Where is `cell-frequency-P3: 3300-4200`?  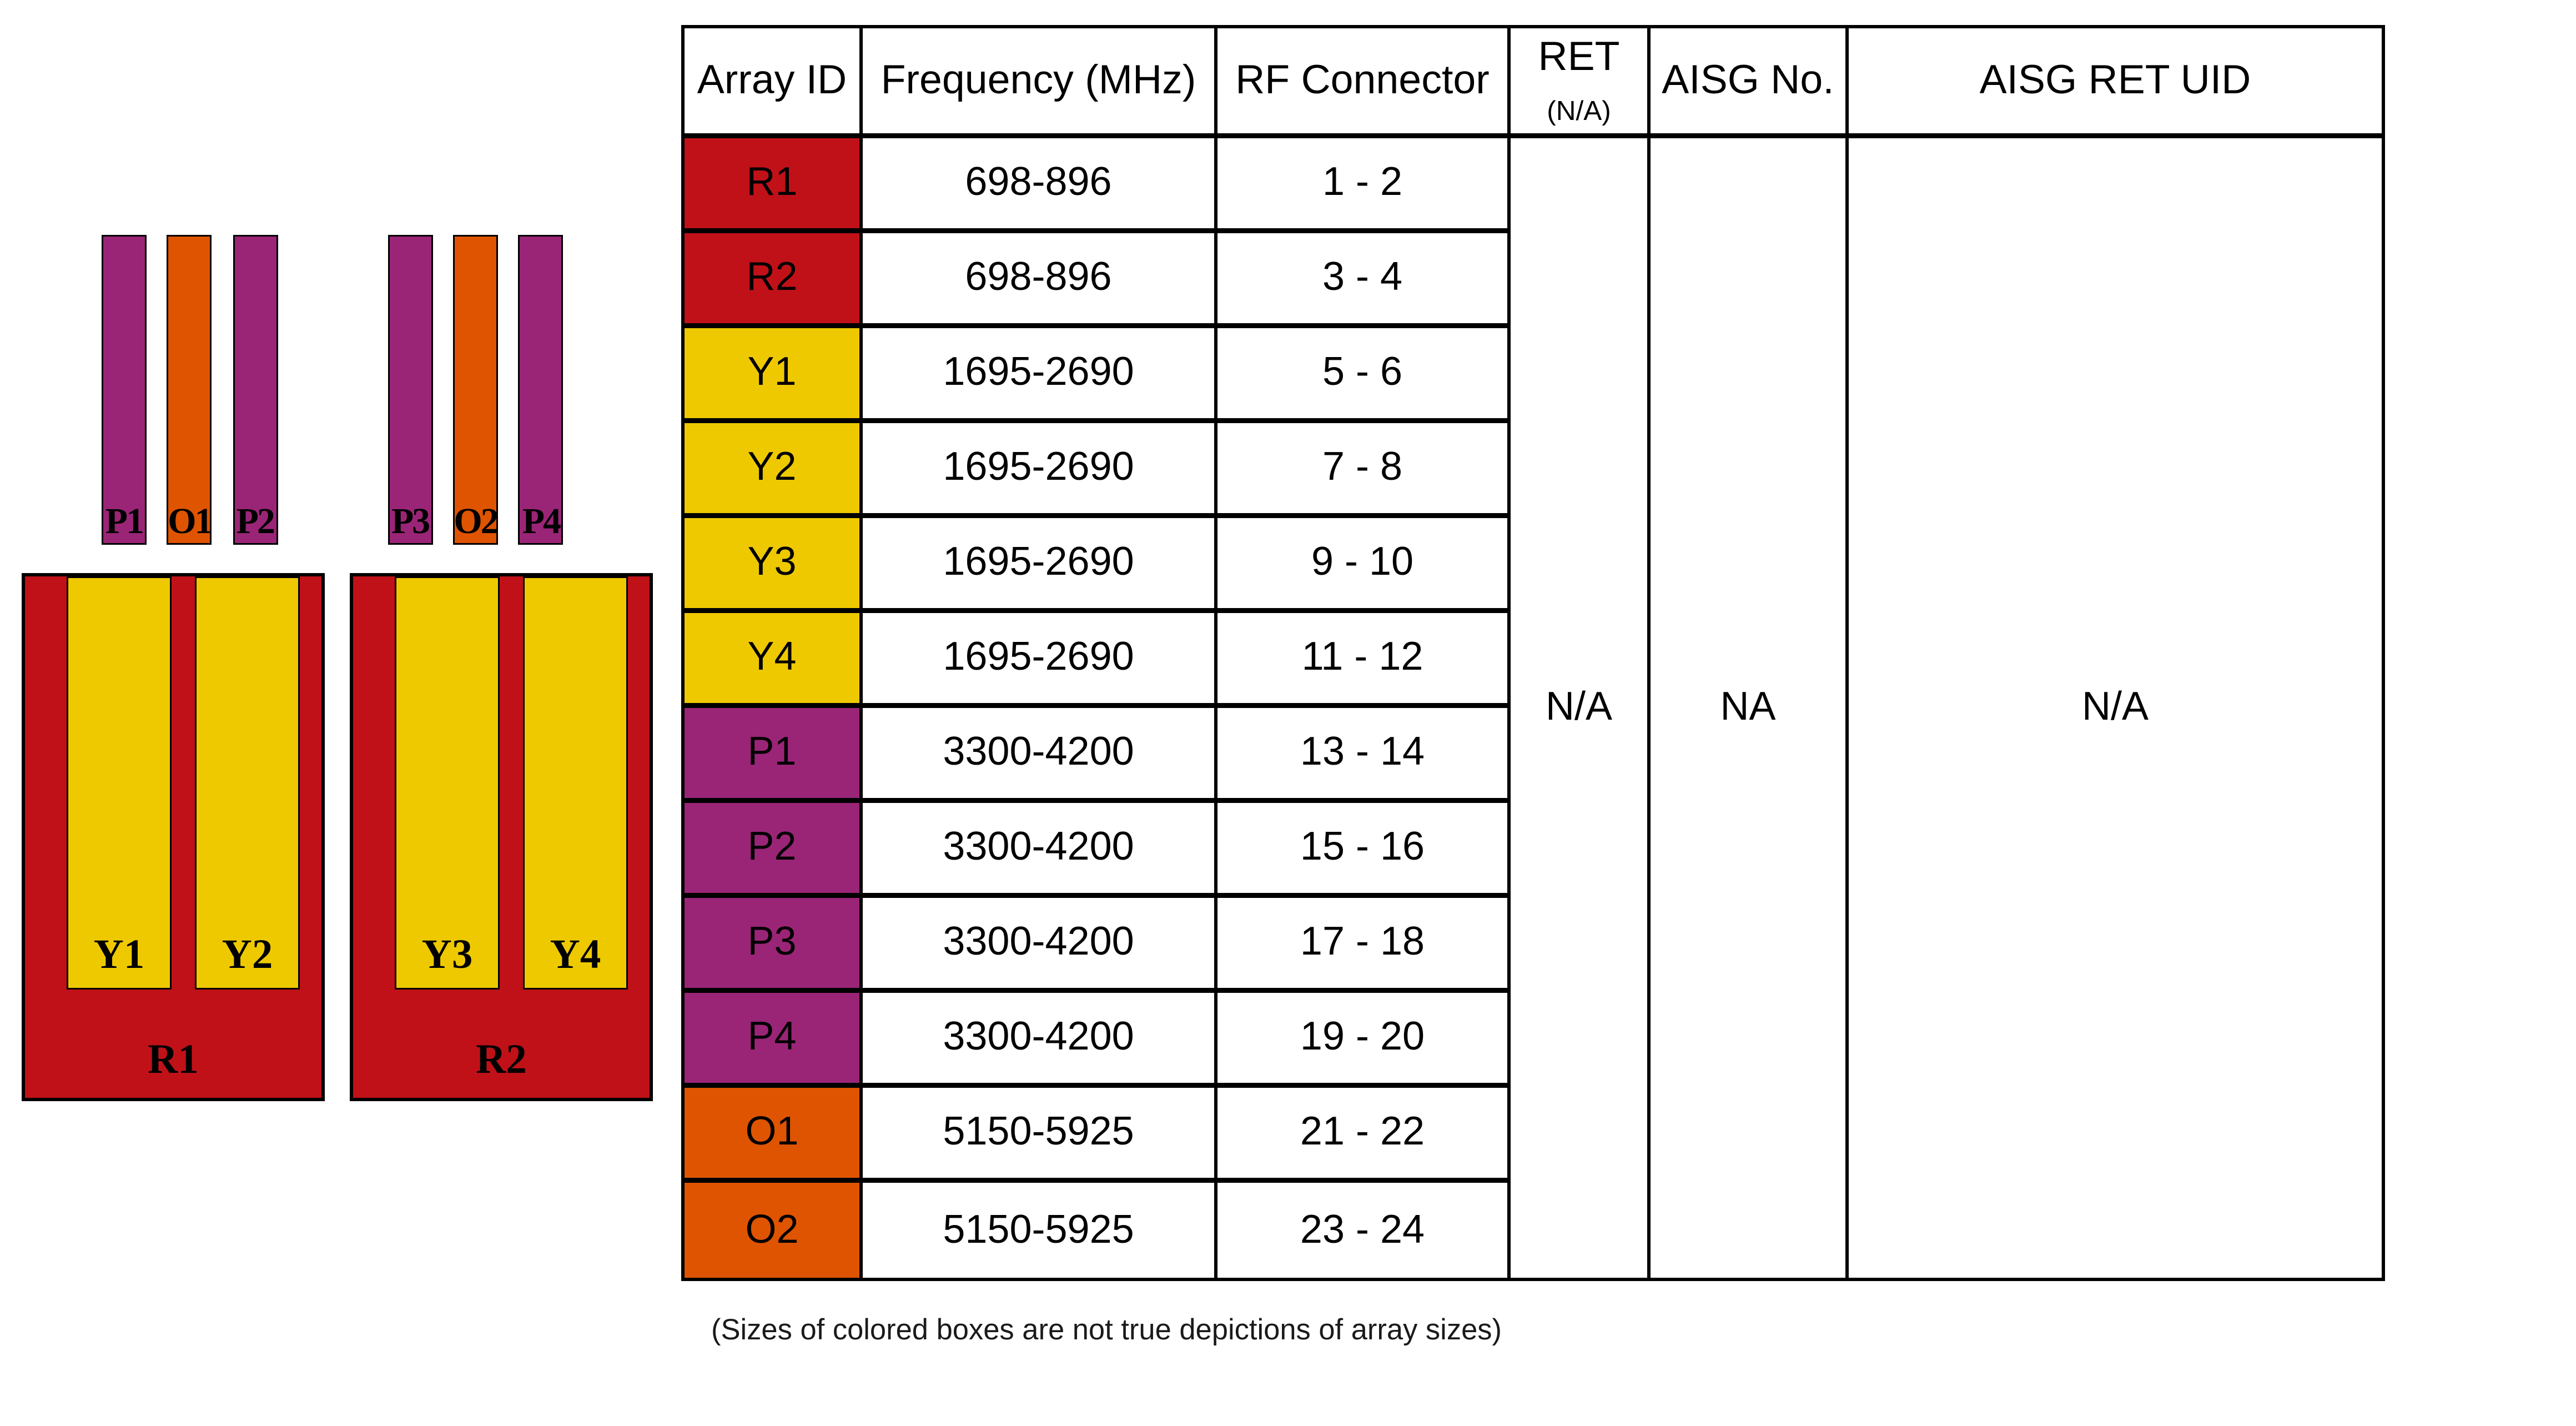 cell-frequency-P3: 3300-4200 is located at coordinates (1040, 945).